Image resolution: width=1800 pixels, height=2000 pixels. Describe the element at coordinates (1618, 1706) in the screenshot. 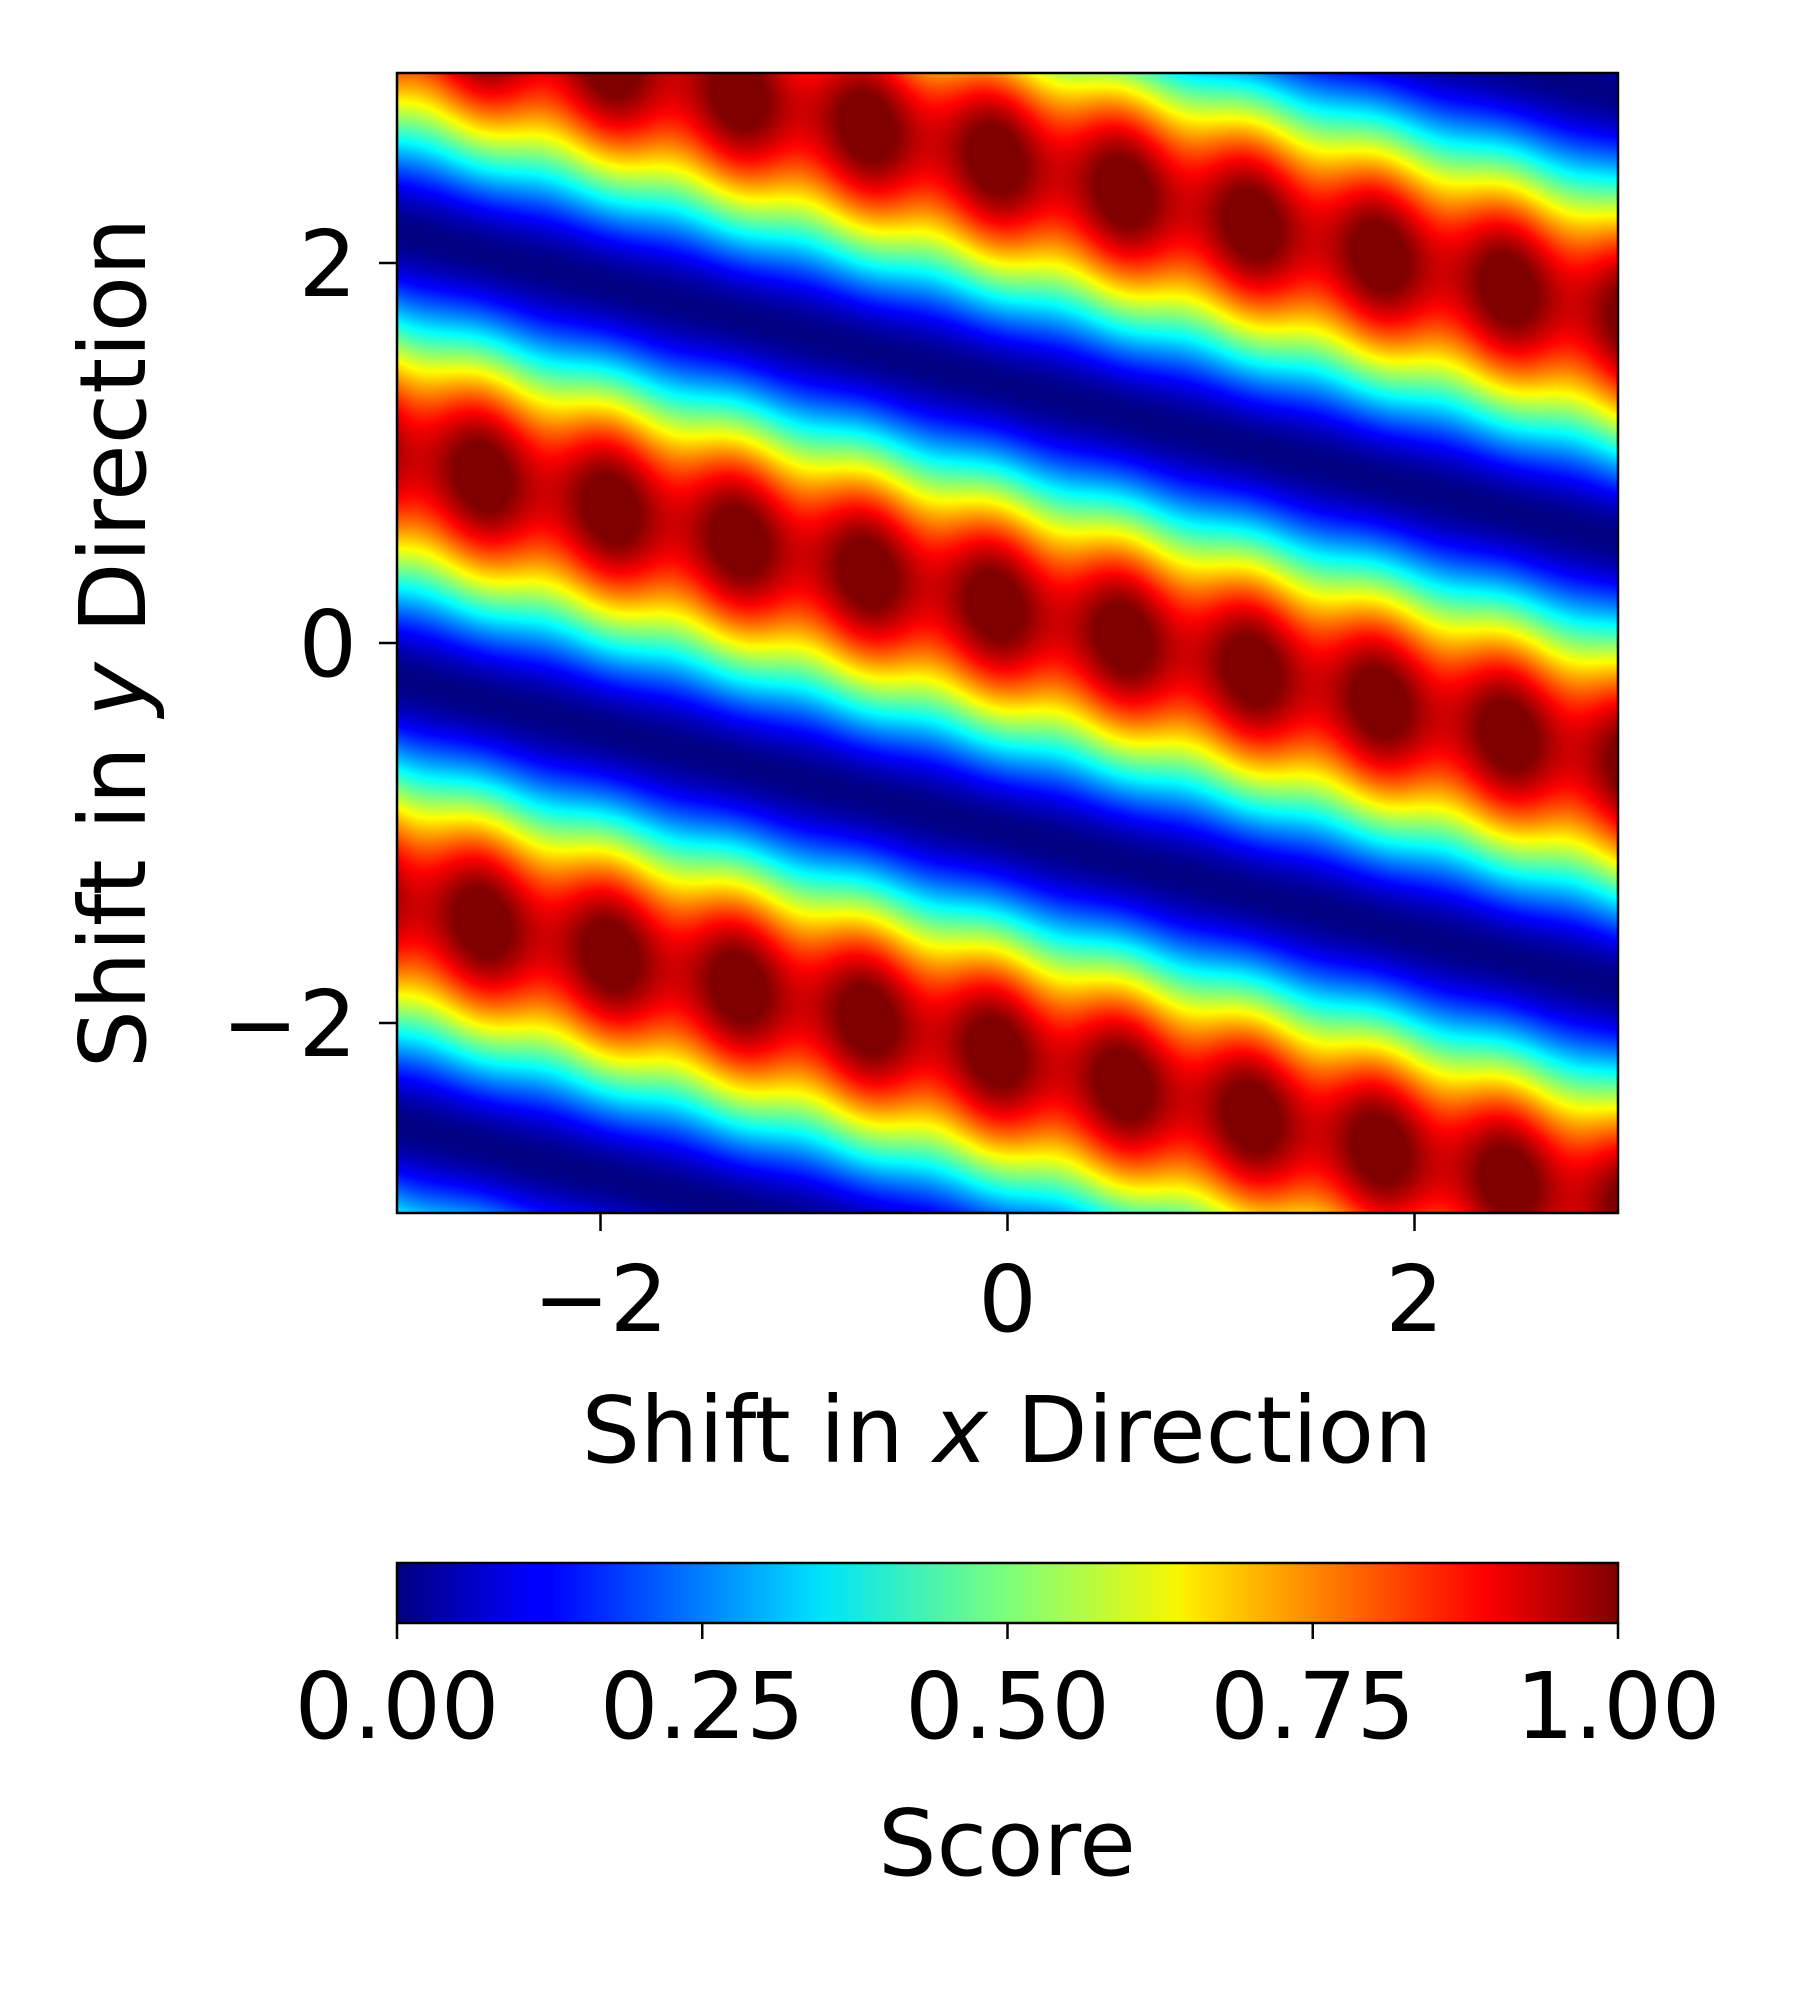

I see `colorbar-tick-label: 1.00` at that location.